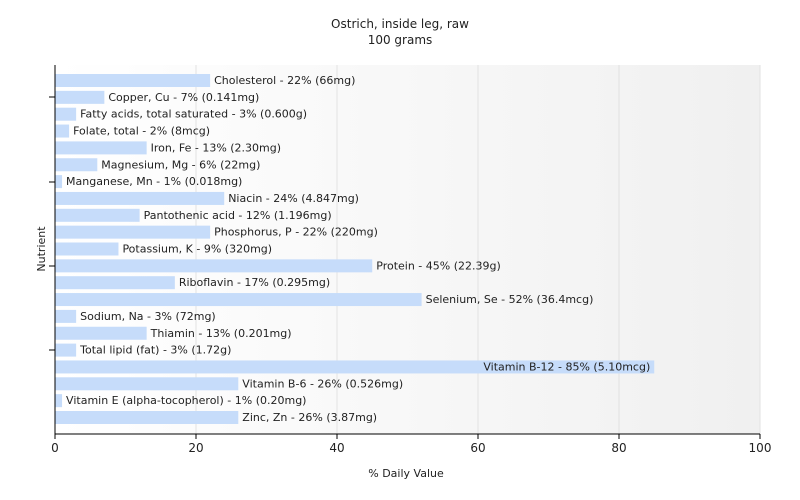 This screenshot has width=800, height=500. Describe the element at coordinates (336, 448) in the screenshot. I see `x-tick-label: 40` at that location.